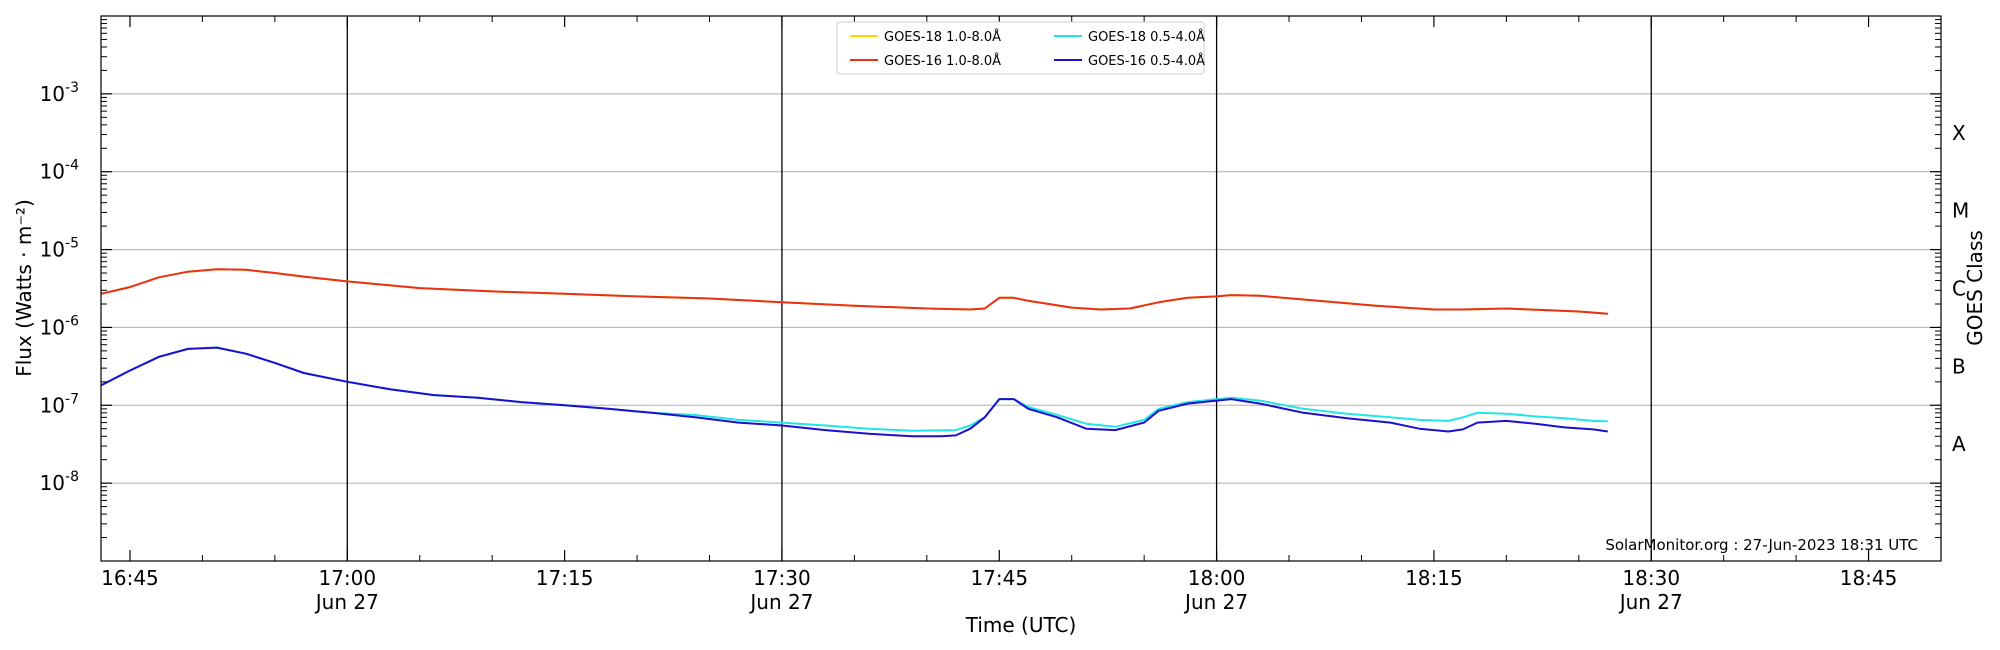 This screenshot has height=650, width=2000. I want to click on x-tick-label: 17:30, so click(782, 578).